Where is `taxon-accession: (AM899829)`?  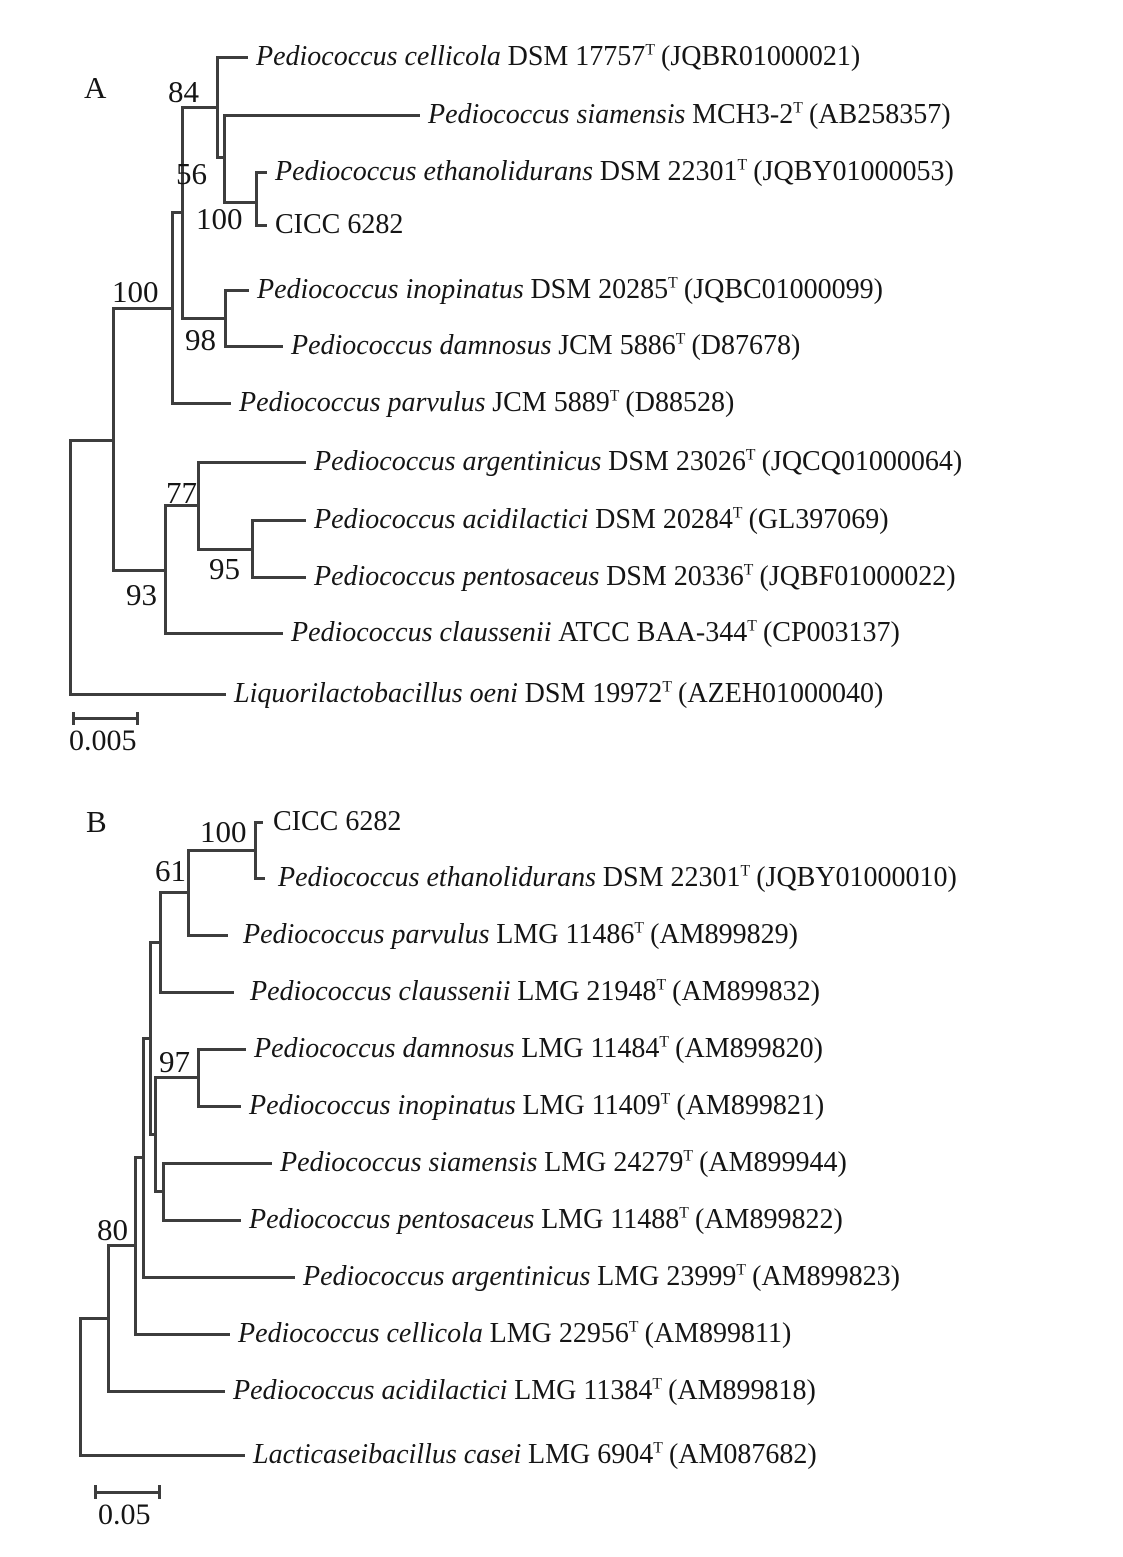
taxon-accession: (AM899829) is located at coordinates (724, 934).